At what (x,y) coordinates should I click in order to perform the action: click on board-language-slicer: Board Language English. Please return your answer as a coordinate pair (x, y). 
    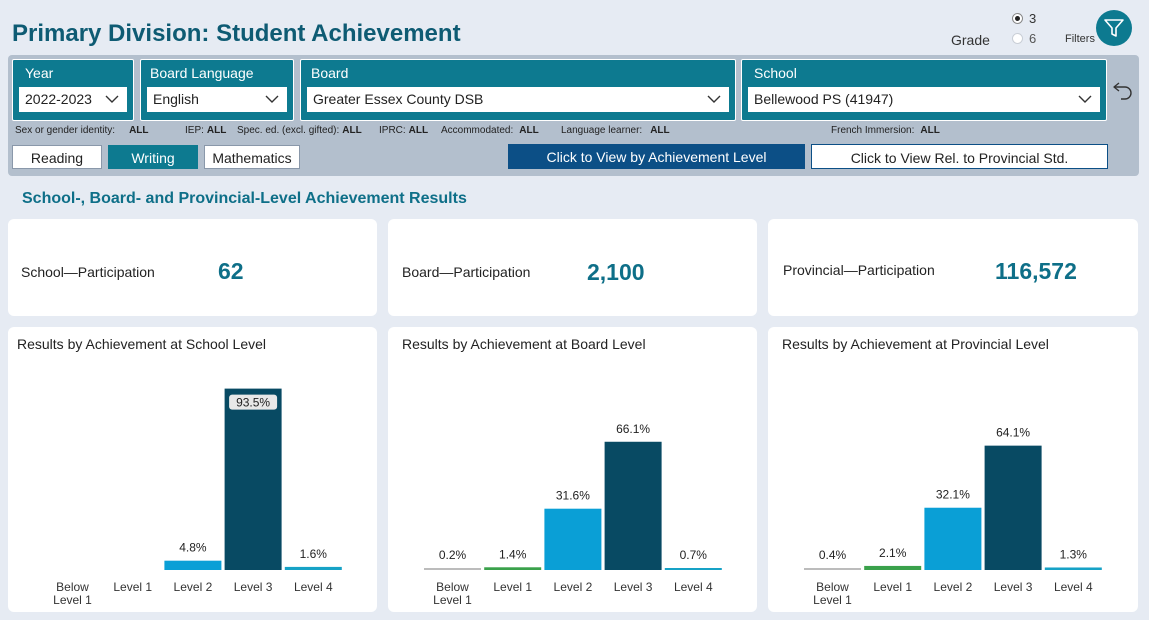
    Looking at the image, I should click on (217, 90).